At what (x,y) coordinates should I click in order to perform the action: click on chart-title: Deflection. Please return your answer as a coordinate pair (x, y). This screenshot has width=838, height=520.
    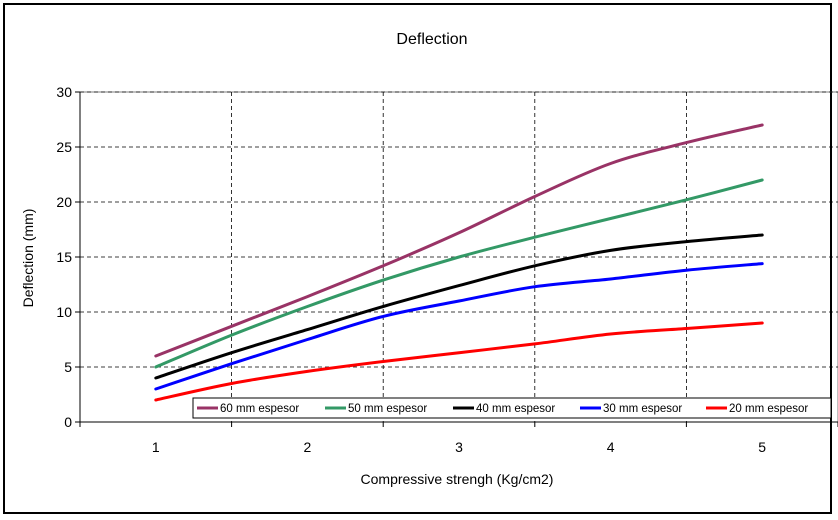
    Looking at the image, I should click on (431, 39).